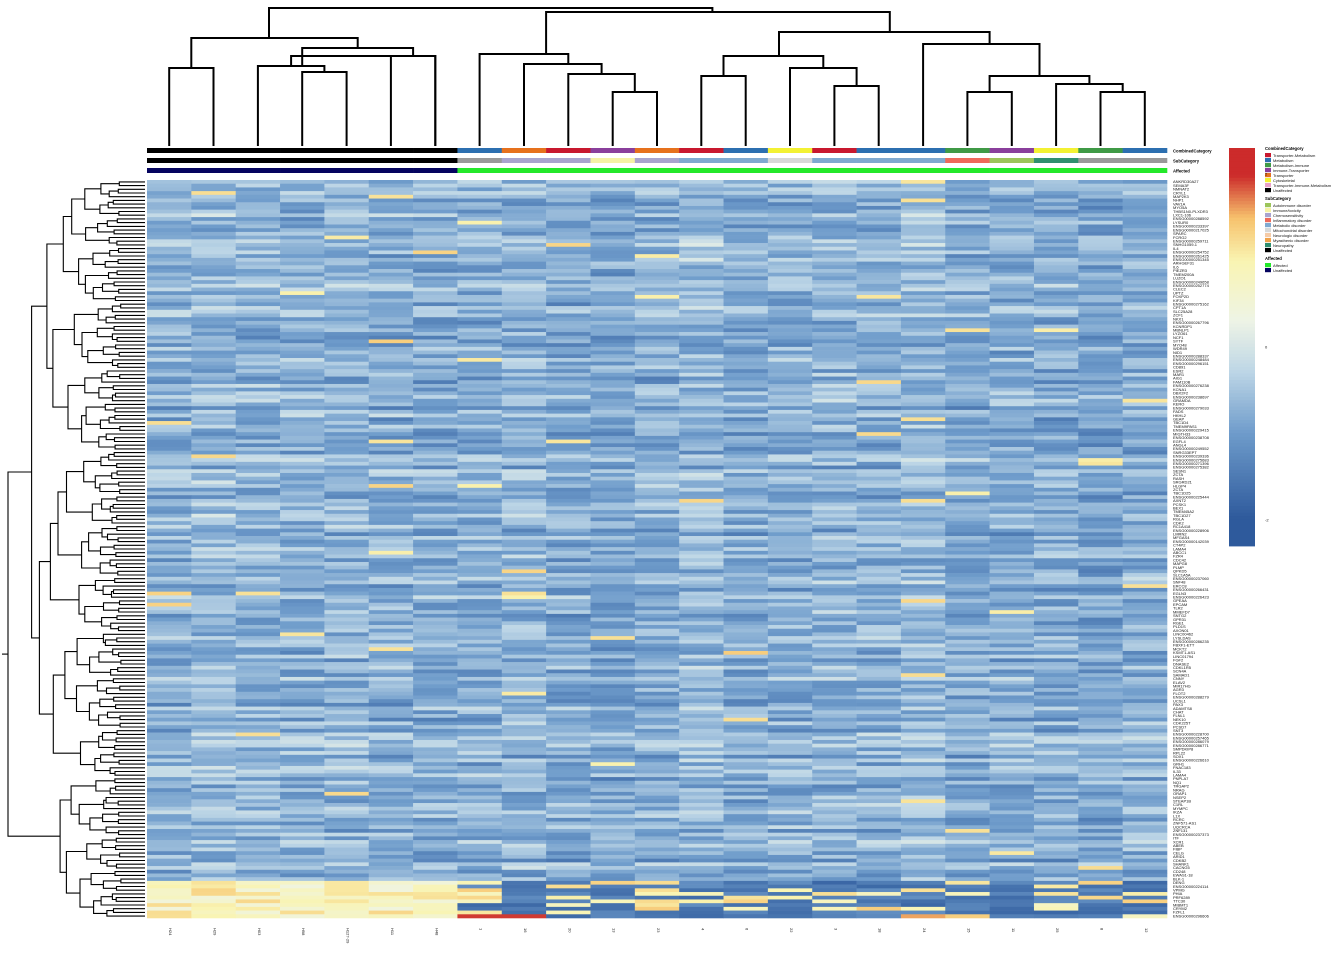  I want to click on annotation-cell, so click(302, 170).